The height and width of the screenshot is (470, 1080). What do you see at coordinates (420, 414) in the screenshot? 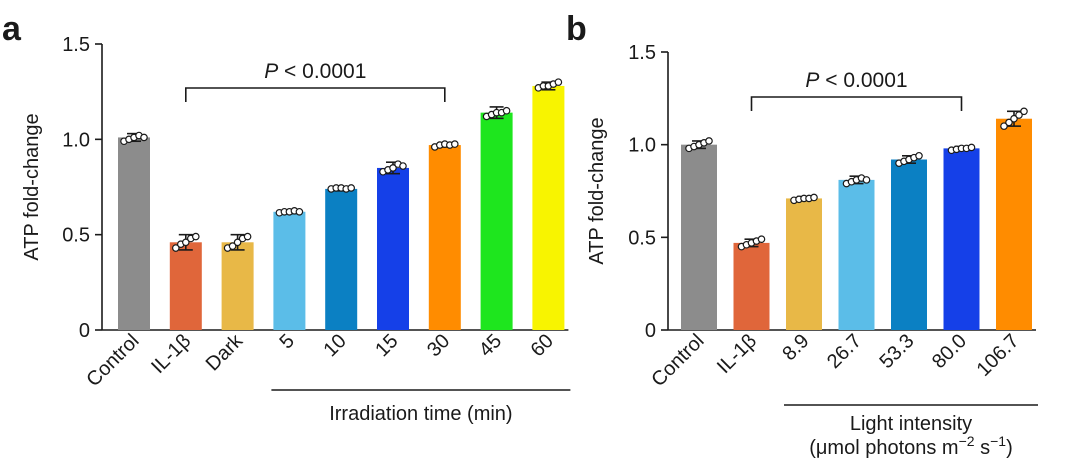
I see `group-label: Irradiation time (min)` at bounding box center [420, 414].